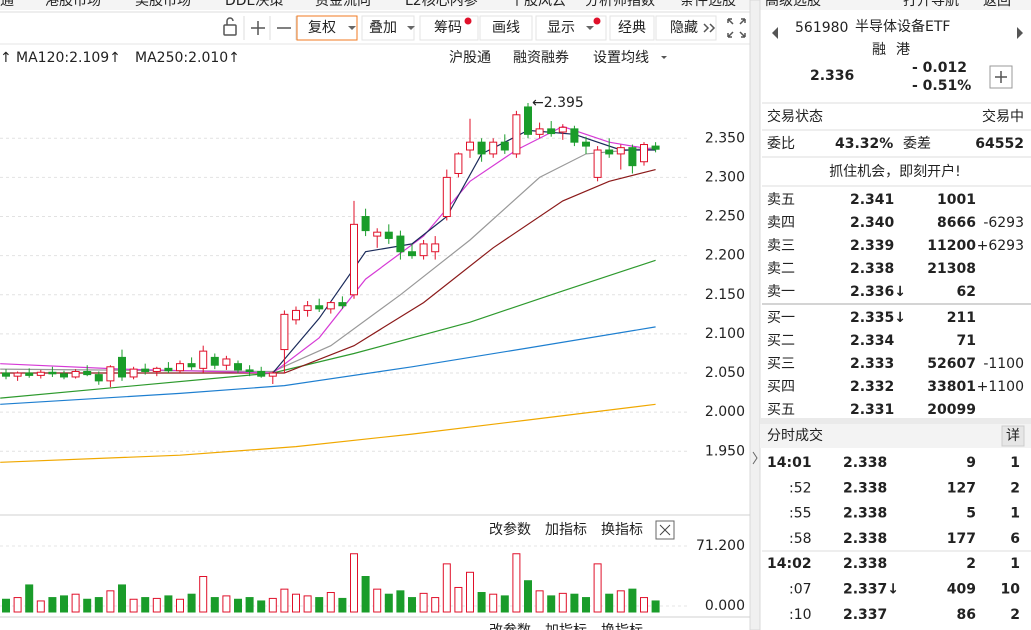 The image size is (1031, 630). What do you see at coordinates (878, 292) in the screenshot?
I see `book-price: 2.336↓` at bounding box center [878, 292].